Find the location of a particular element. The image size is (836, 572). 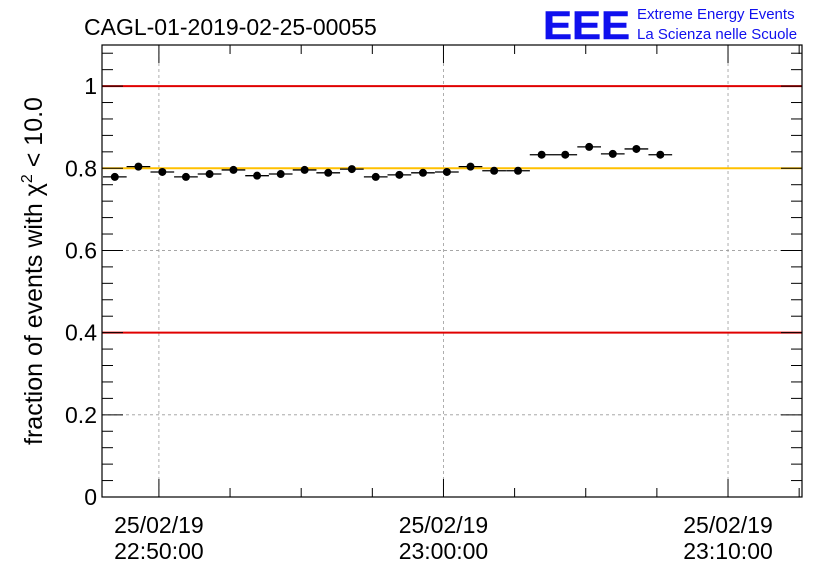

y-axis-label-chi: χ is located at coordinates (34, 189).